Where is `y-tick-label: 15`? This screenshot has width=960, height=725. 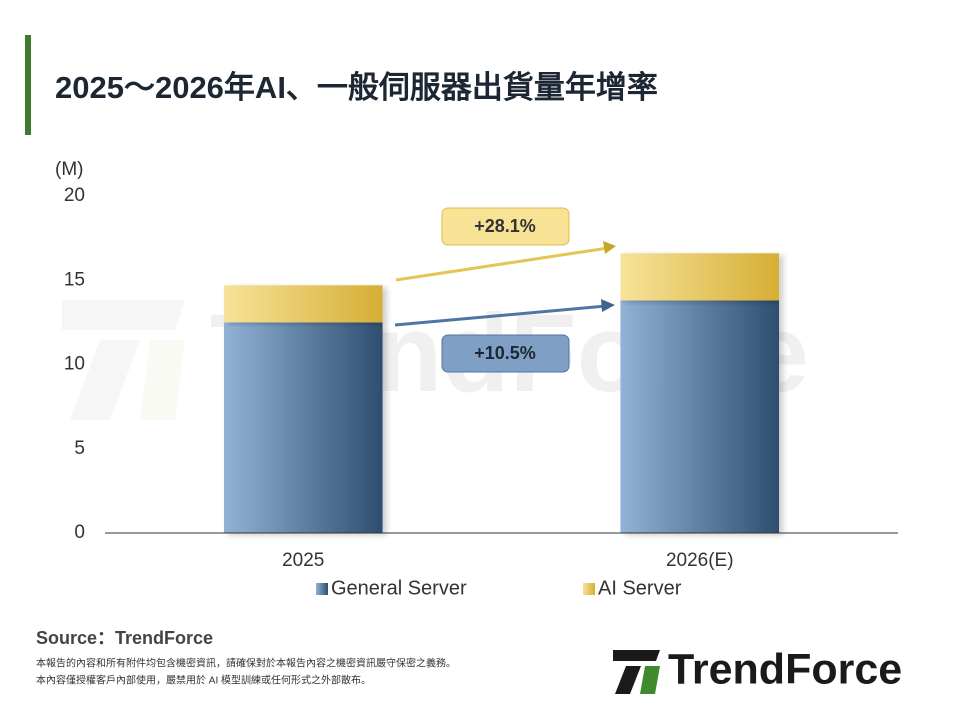
y-tick-label: 15 is located at coordinates (74, 279).